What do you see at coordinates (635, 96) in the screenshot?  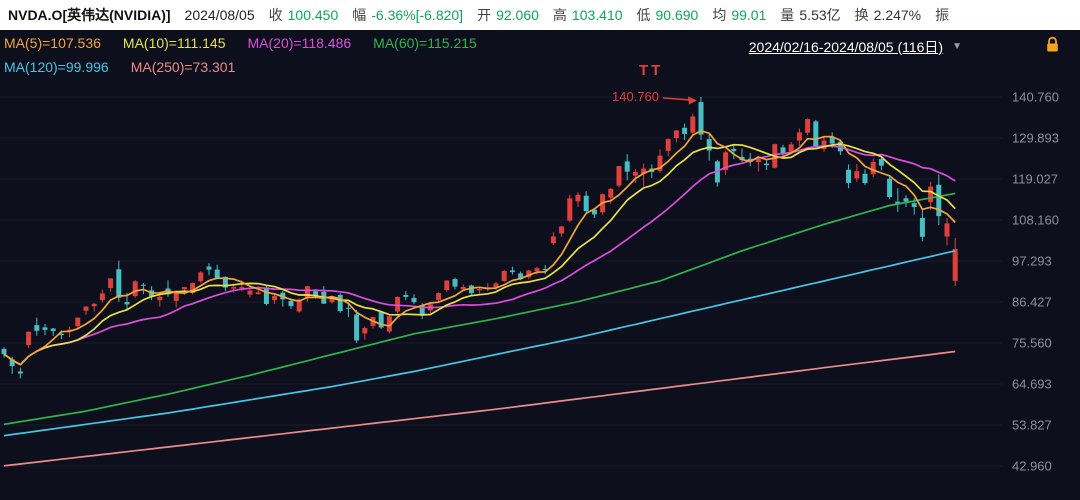 I see `peak-price-annotation: 140.760` at bounding box center [635, 96].